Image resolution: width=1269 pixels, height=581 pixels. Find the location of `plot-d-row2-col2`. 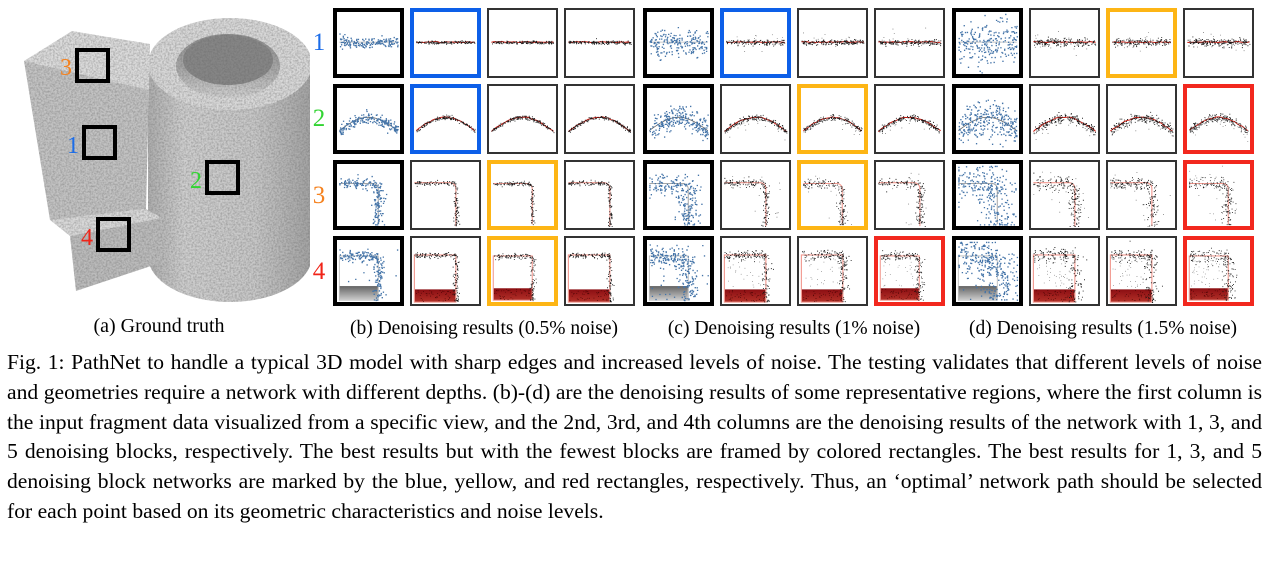

plot-d-row2-col2 is located at coordinates (1064, 119).